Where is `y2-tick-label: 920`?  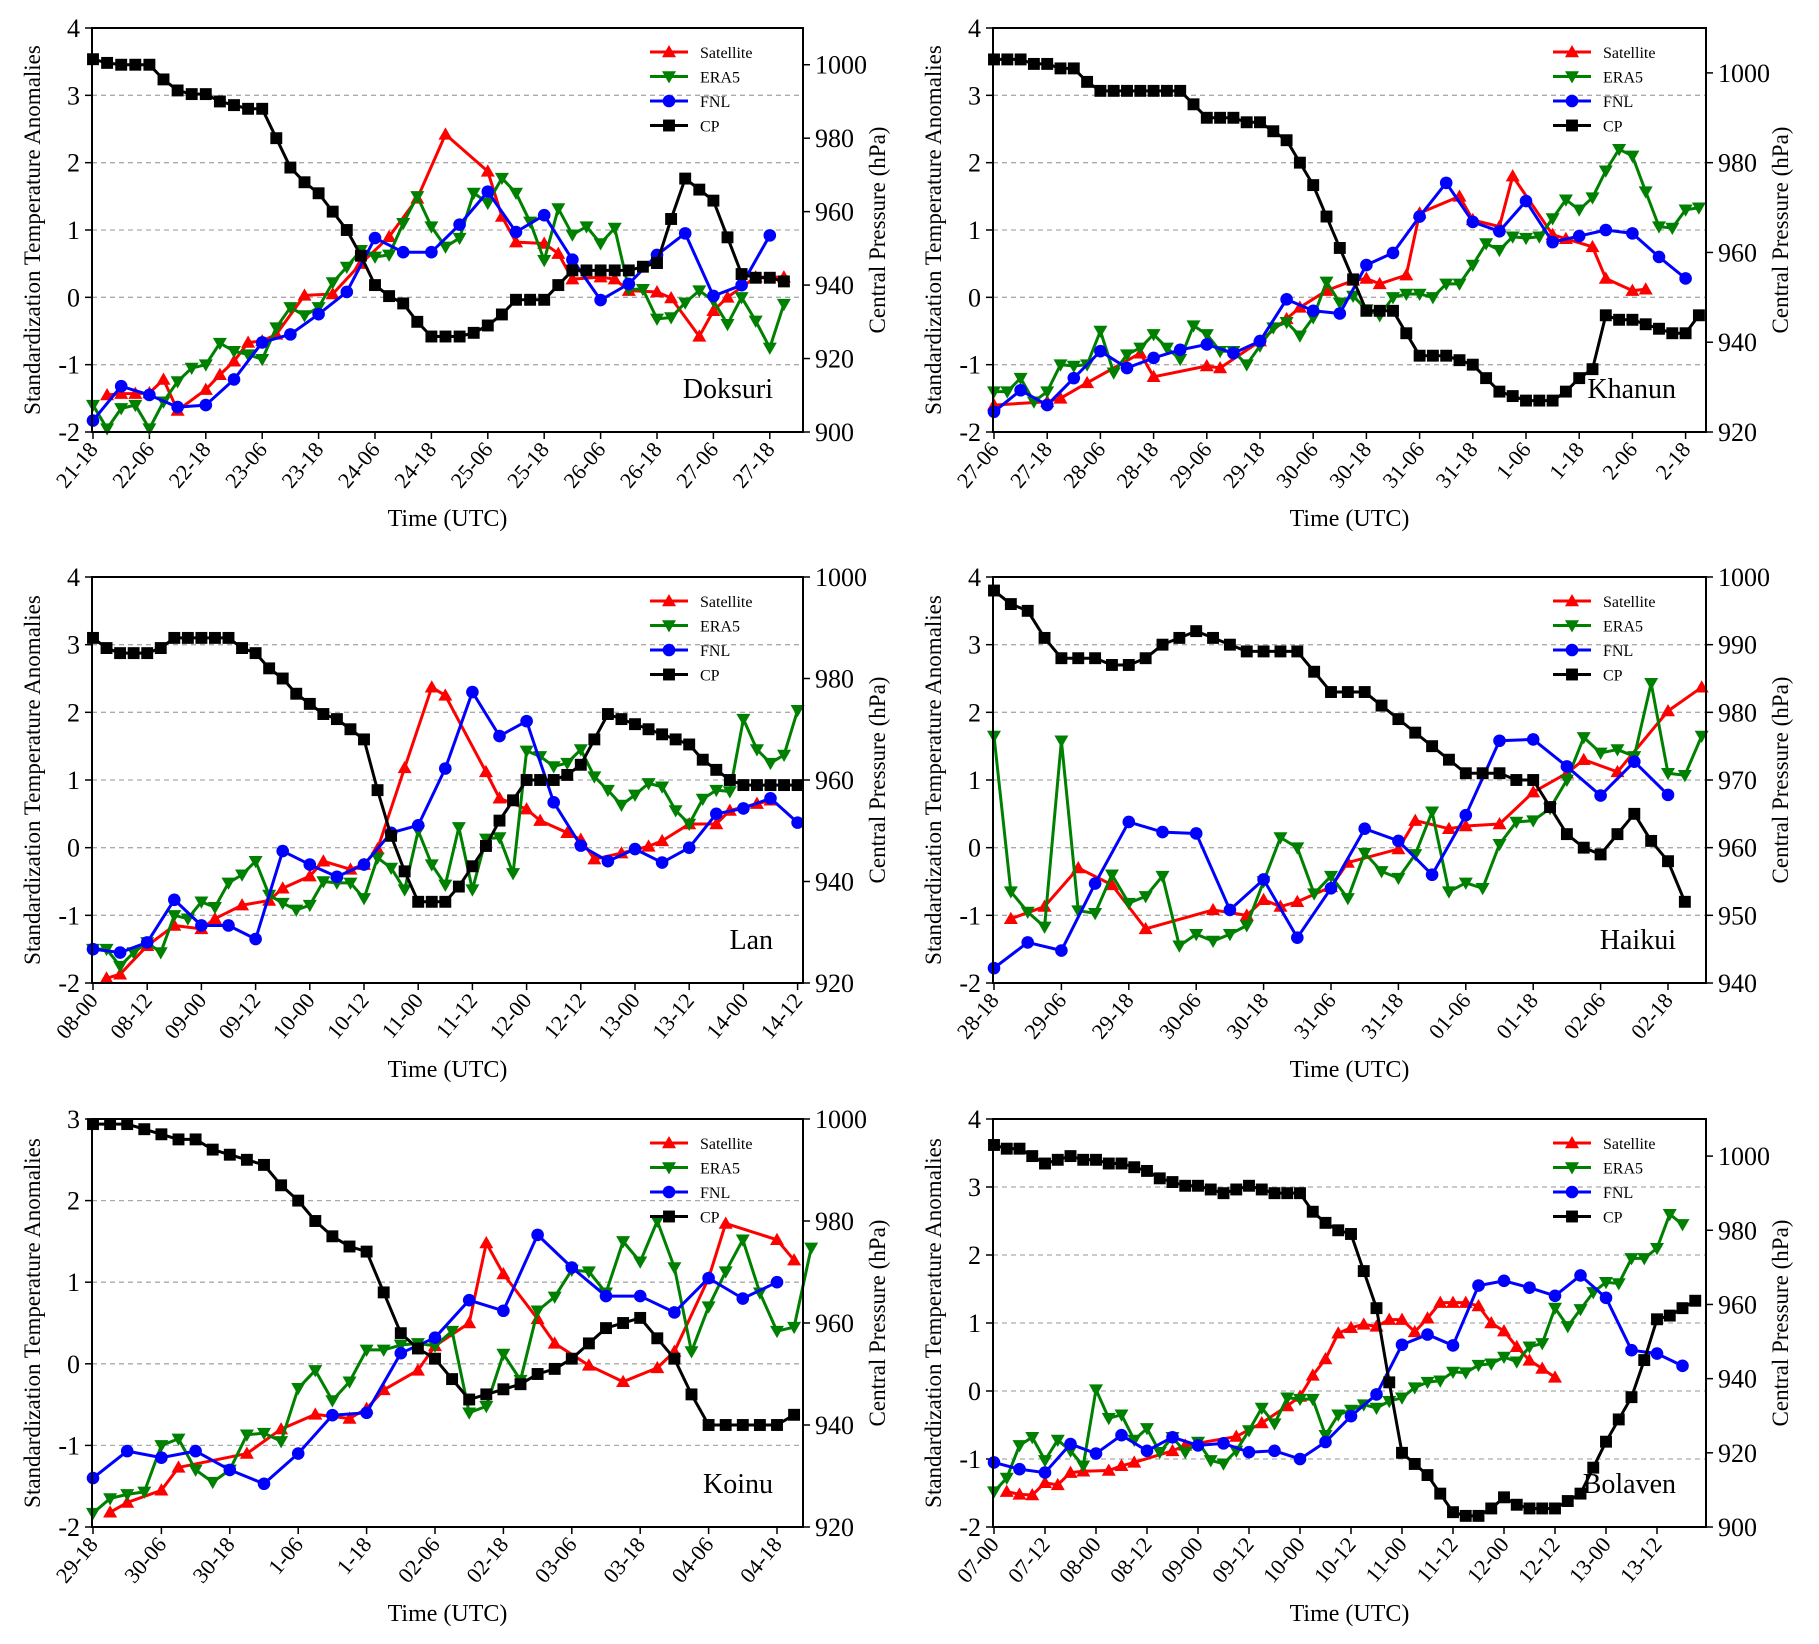
y2-tick-label: 920 is located at coordinates (1737, 432).